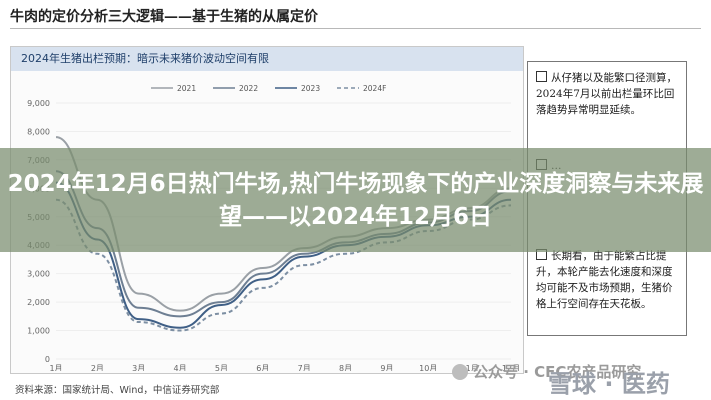  I want to click on x-tick-label: 12月, so click(511, 367).